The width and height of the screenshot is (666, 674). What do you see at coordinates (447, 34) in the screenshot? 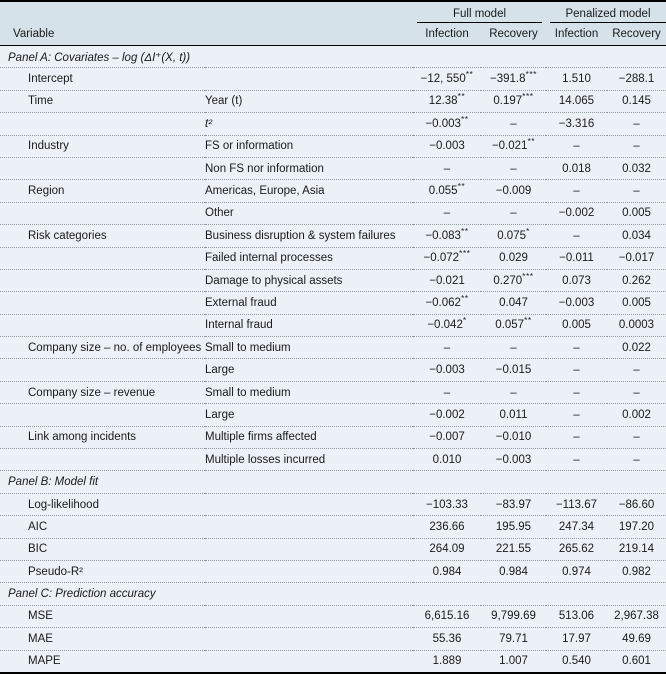
I see `full-infection-column-header: Infection` at bounding box center [447, 34].